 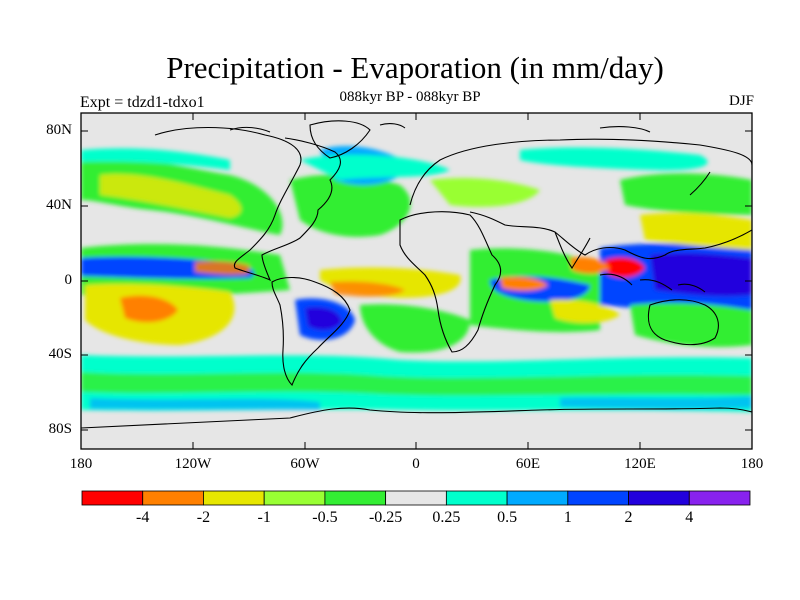 I want to click on colorbar-label: 0.5, so click(x=507, y=517).